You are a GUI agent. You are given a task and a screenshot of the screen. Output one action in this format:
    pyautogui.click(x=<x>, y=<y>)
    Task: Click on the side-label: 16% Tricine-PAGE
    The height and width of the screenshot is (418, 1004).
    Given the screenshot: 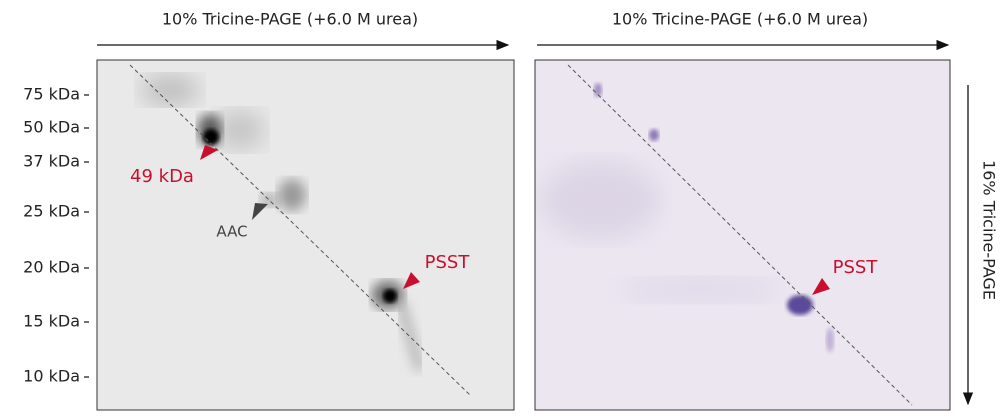 What is the action you would take?
    pyautogui.click(x=989, y=230)
    